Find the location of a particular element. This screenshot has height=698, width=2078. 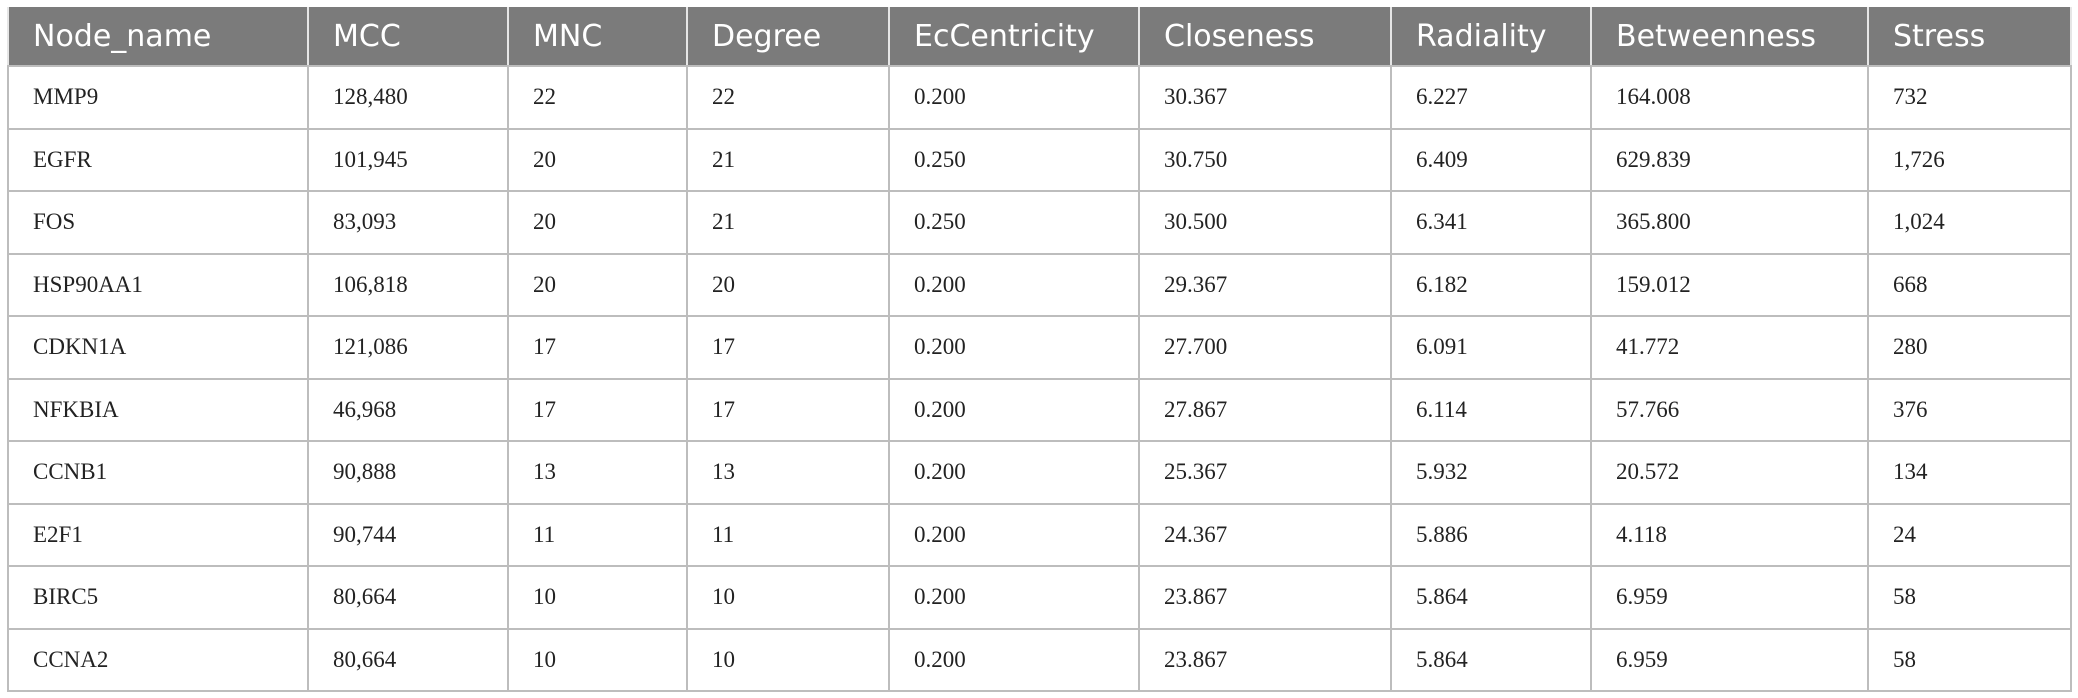

table-cell: 27.700 is located at coordinates (1265, 347).